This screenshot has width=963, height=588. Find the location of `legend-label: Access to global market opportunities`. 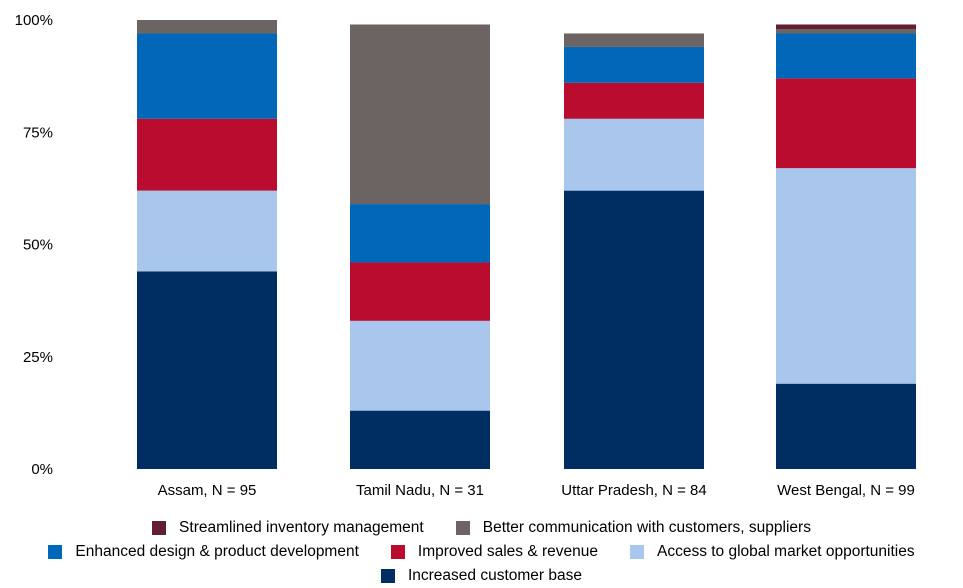

legend-label: Access to global market opportunities is located at coordinates (785, 551).